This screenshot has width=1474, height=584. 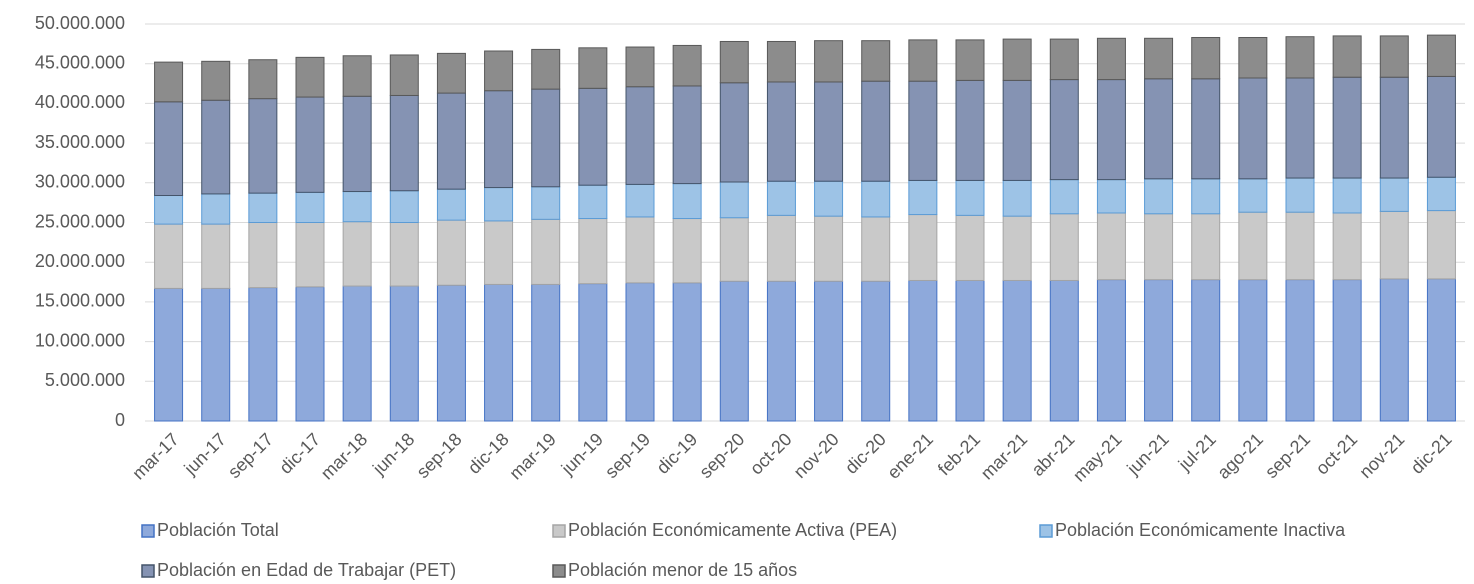 I want to click on x-tick-label: mar-19, so click(x=532, y=456).